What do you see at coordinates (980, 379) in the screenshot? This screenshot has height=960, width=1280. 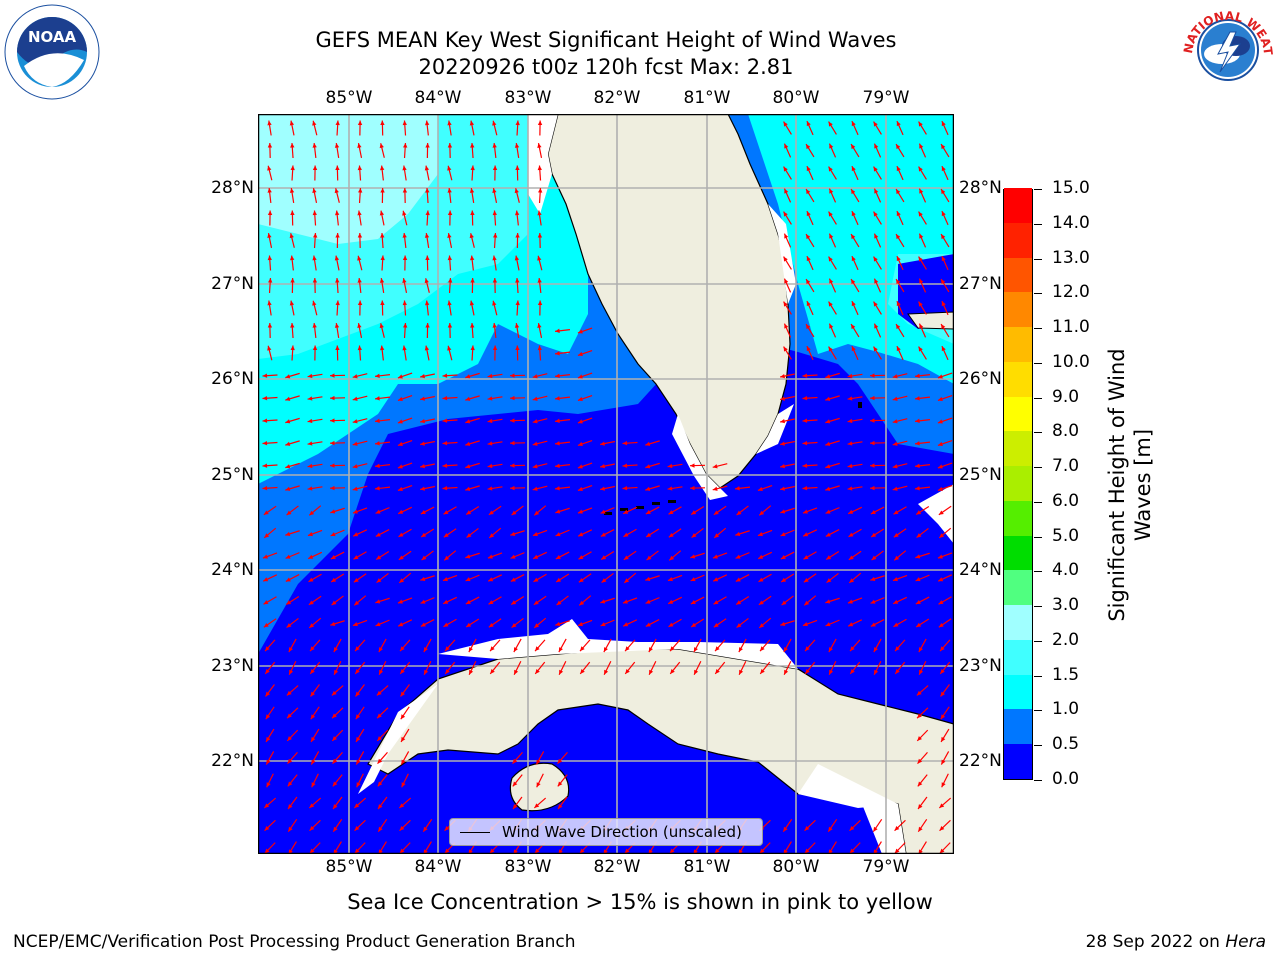 I see `lat-label-right: 26°N` at bounding box center [980, 379].